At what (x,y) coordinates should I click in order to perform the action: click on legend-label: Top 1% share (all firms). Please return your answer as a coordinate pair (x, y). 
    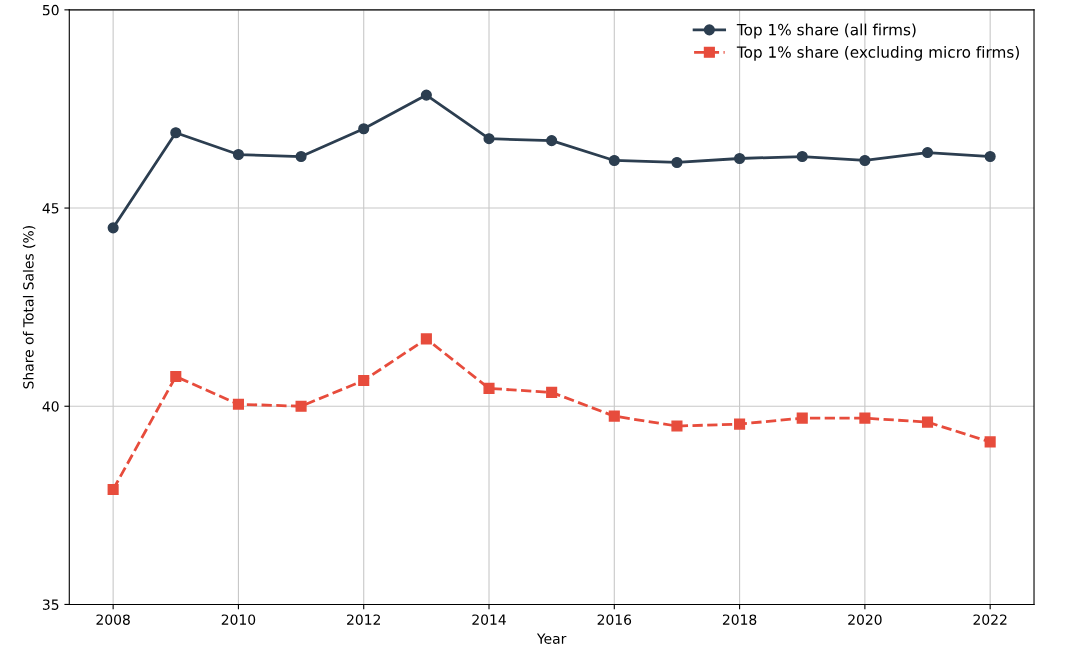
    Looking at the image, I should click on (826, 31).